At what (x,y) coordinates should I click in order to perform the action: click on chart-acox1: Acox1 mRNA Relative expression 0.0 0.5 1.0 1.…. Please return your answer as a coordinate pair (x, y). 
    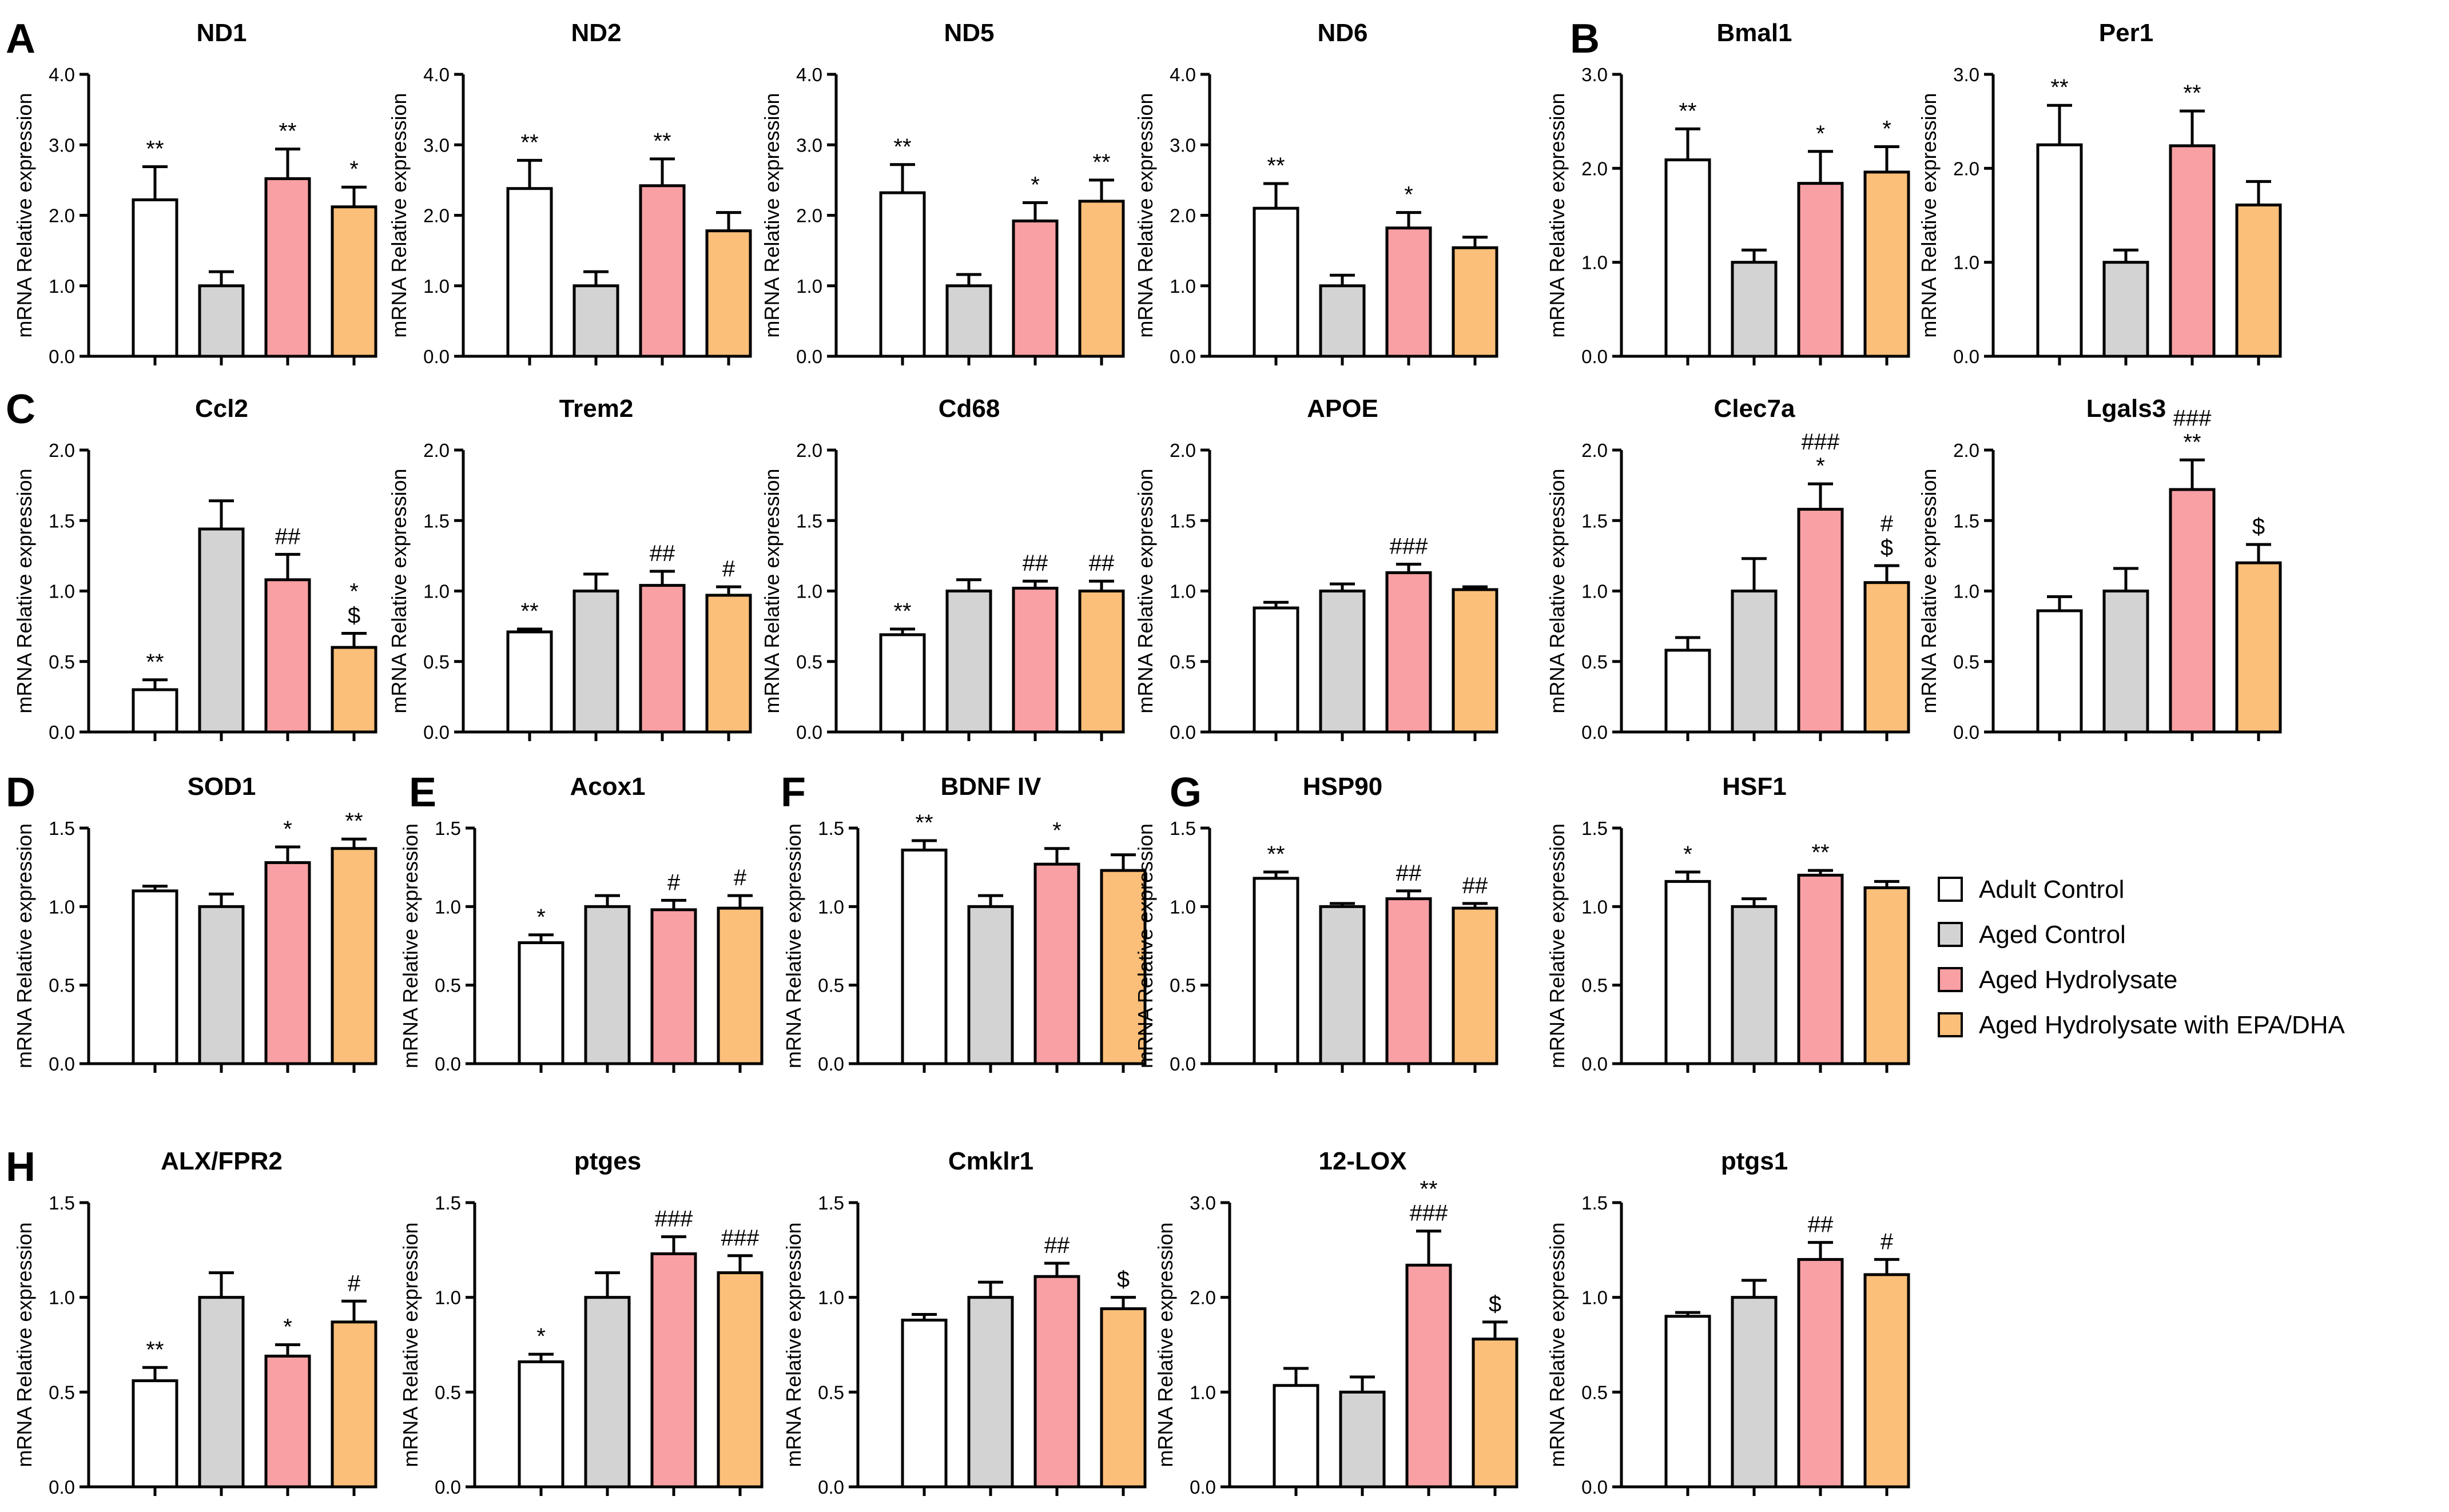
    Looking at the image, I should click on (581, 924).